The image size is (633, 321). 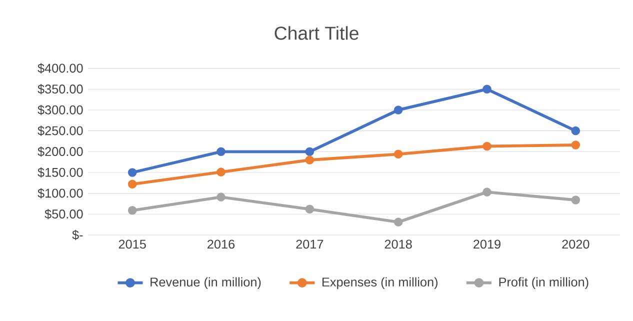 What do you see at coordinates (487, 244) in the screenshot?
I see `x-tick-label: 2019` at bounding box center [487, 244].